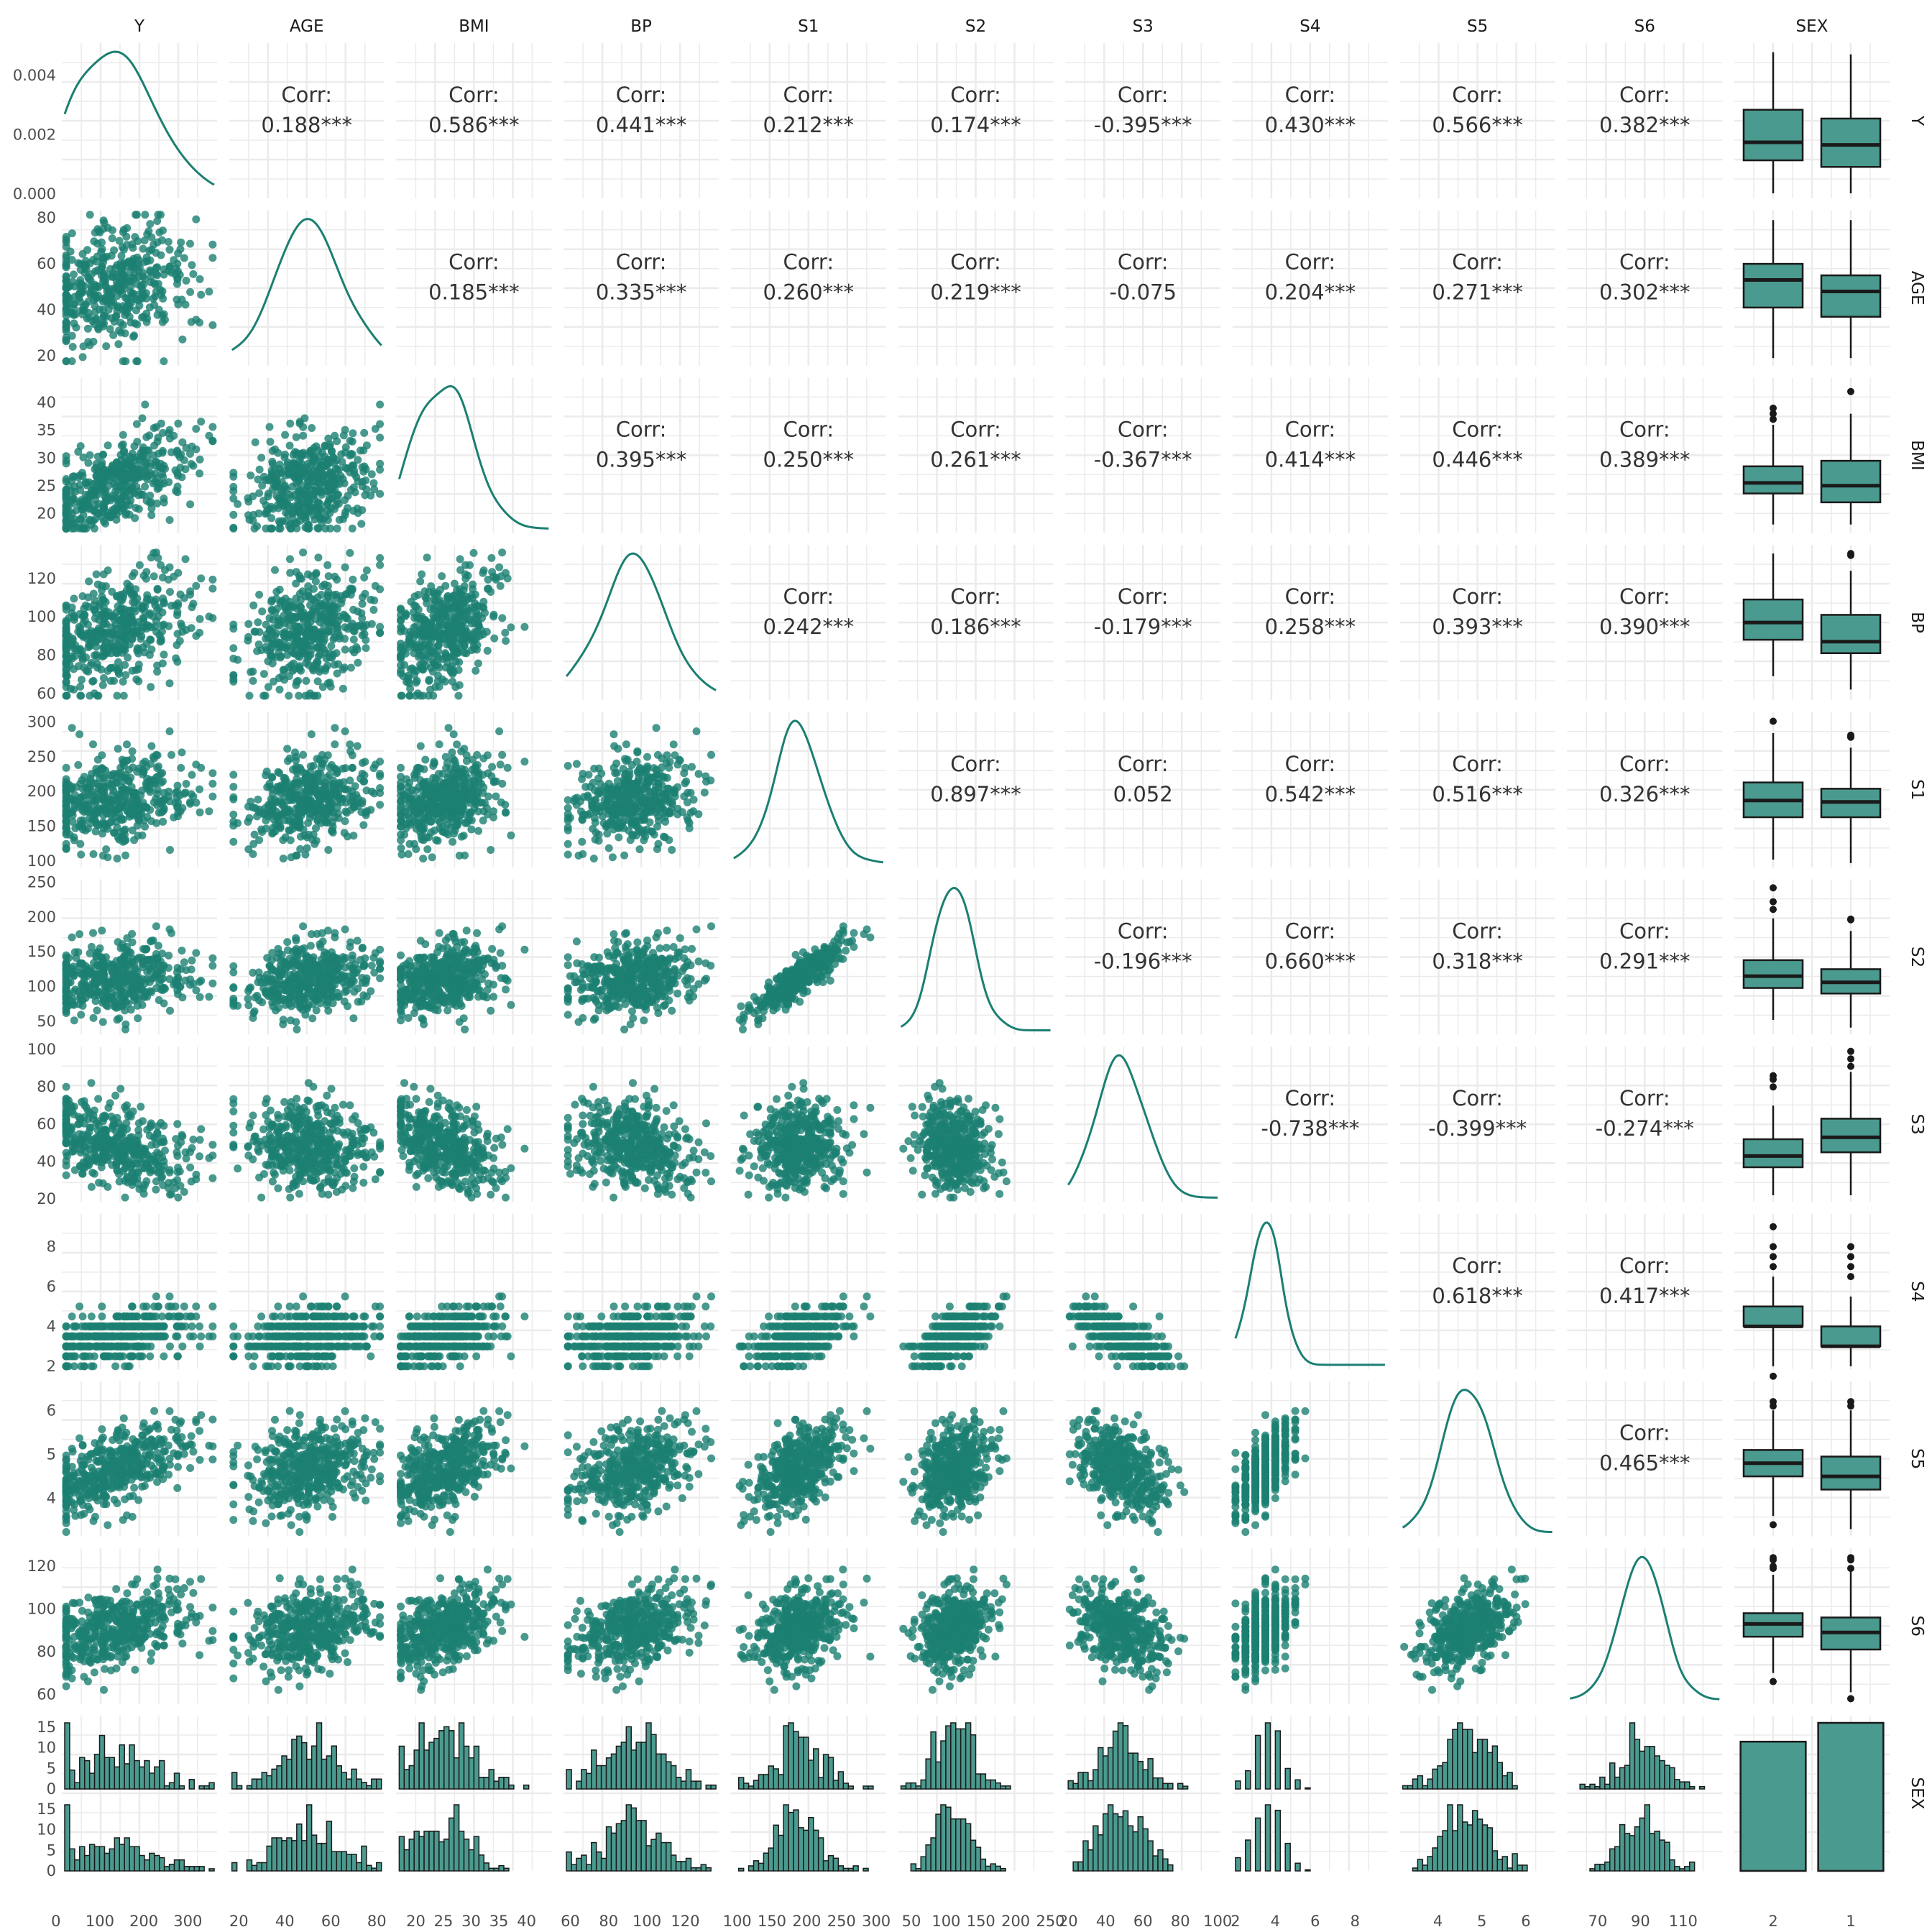  I want to click on column-strip-label-sex: SEX, so click(1812, 26).